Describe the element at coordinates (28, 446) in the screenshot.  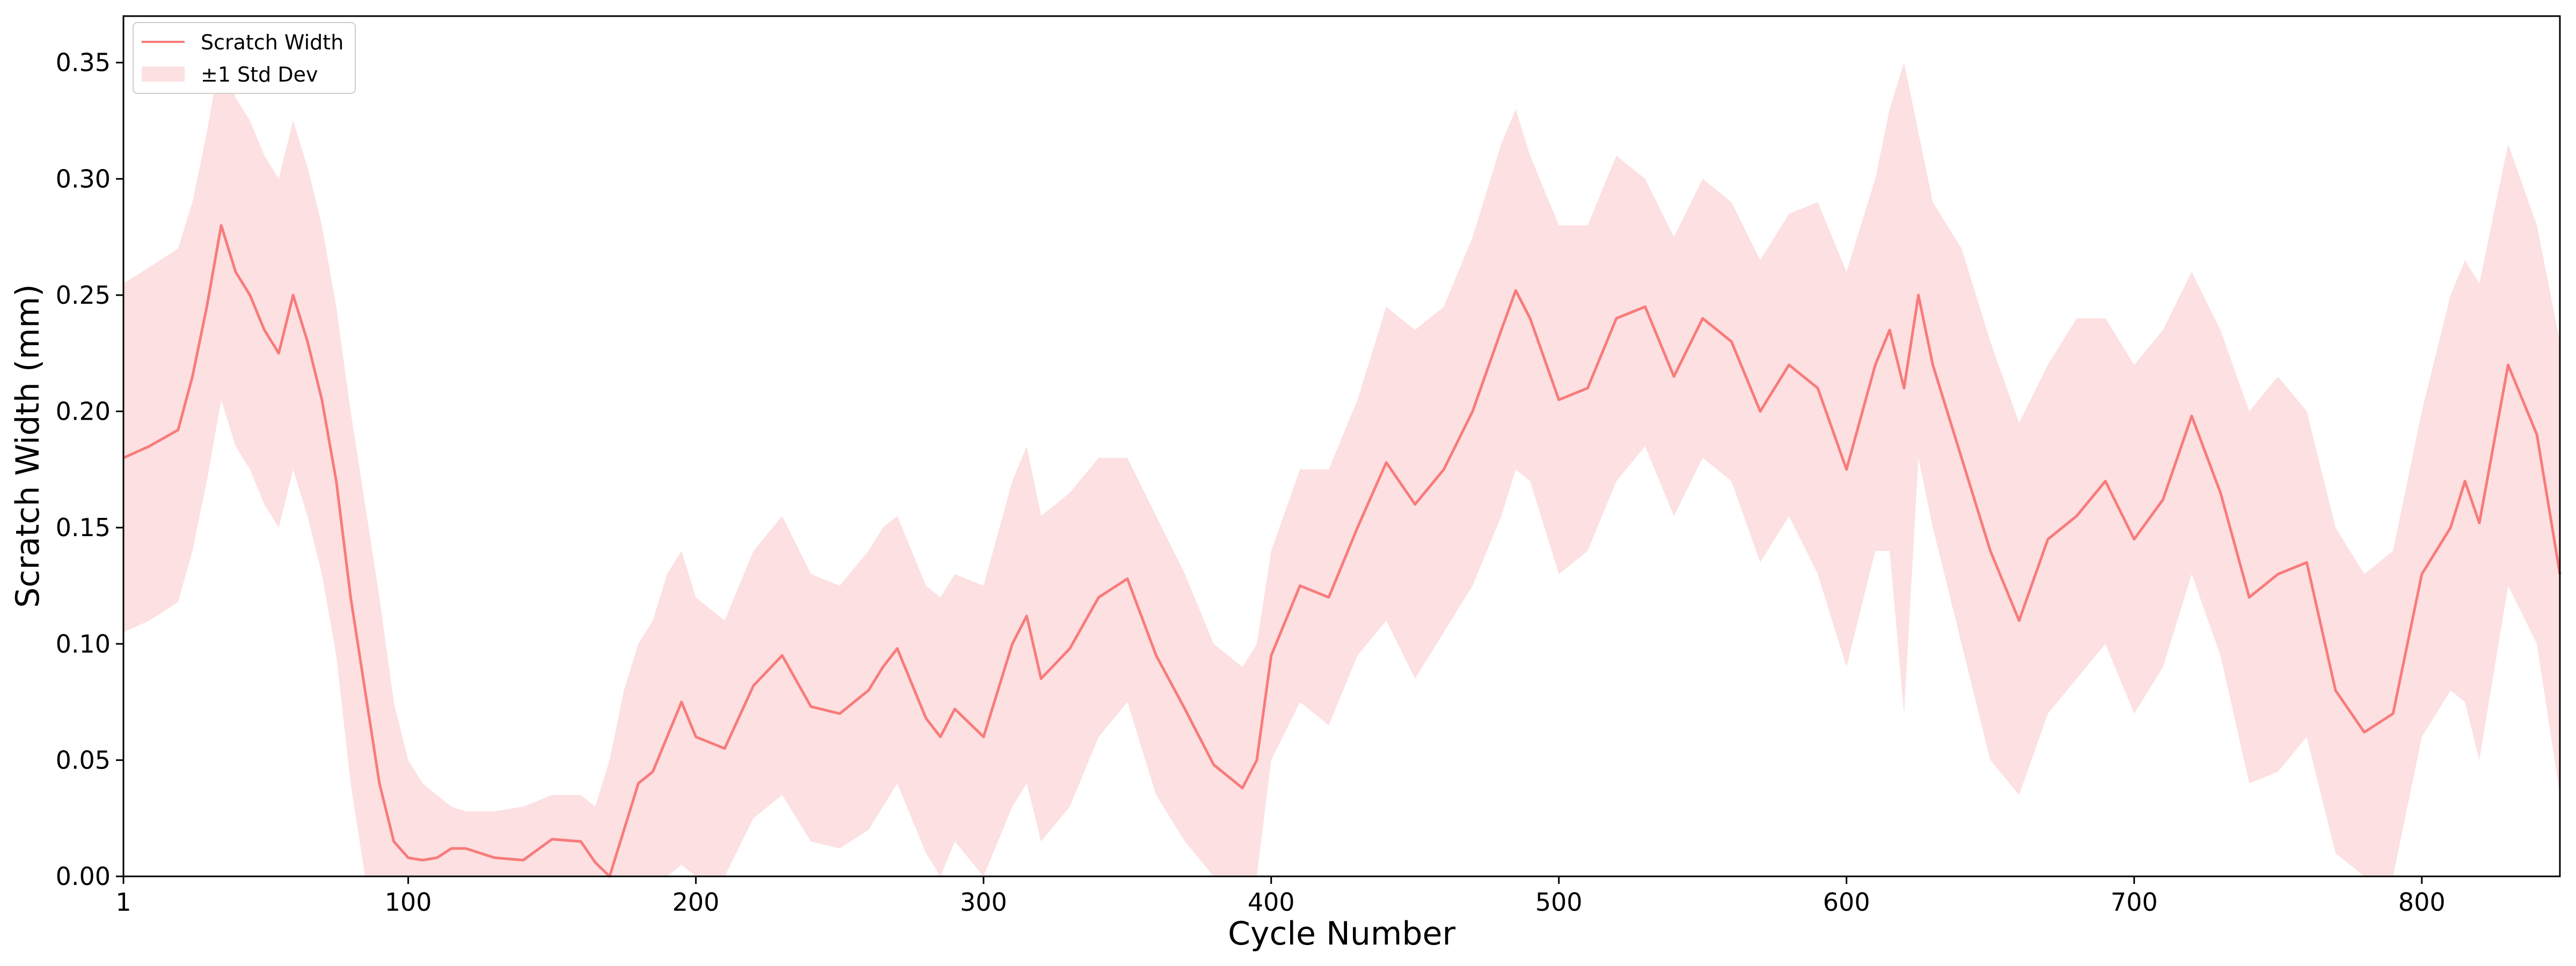
I see `y-axis-label: Scratch Width (mm)` at that location.